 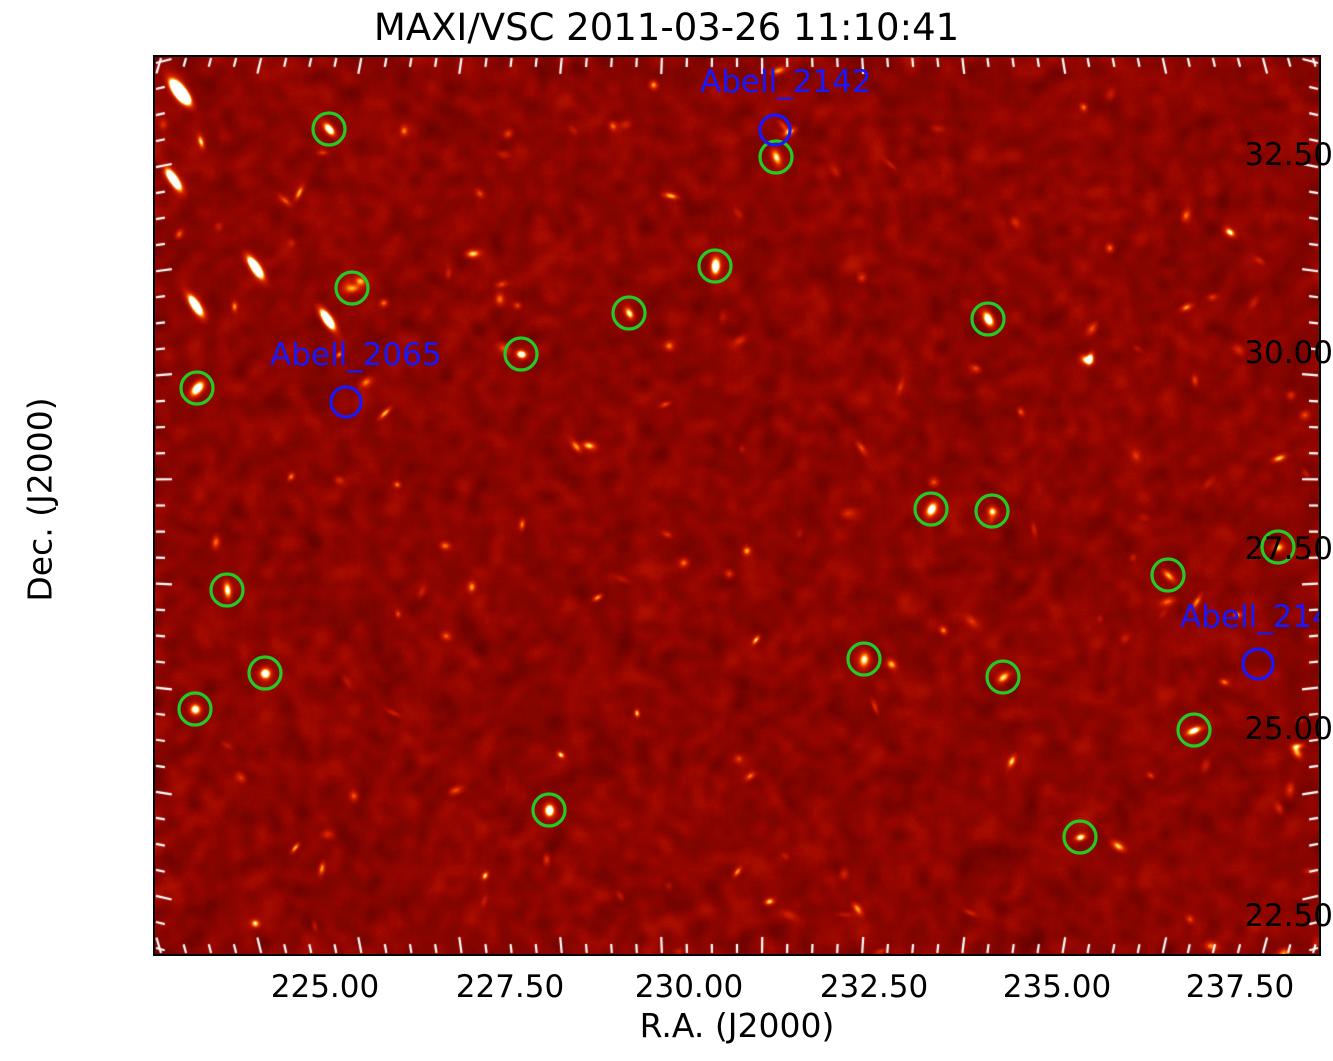 What do you see at coordinates (874, 987) in the screenshot?
I see `xtick-label-3: 232.50` at bounding box center [874, 987].